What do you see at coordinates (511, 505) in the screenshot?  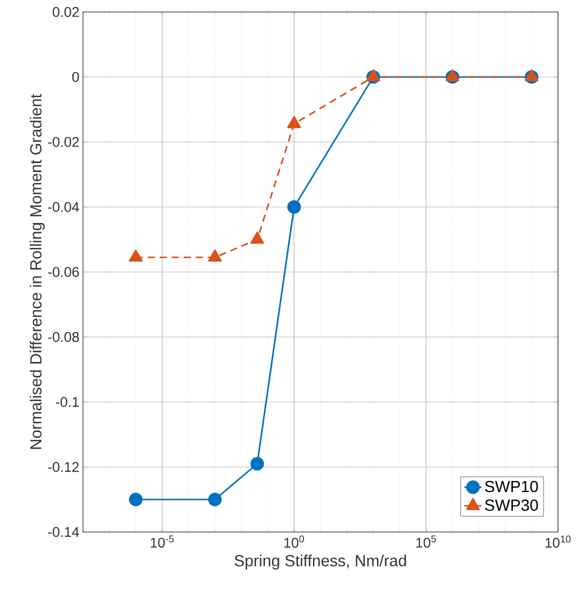 I see `legend-label: SWP30` at bounding box center [511, 505].